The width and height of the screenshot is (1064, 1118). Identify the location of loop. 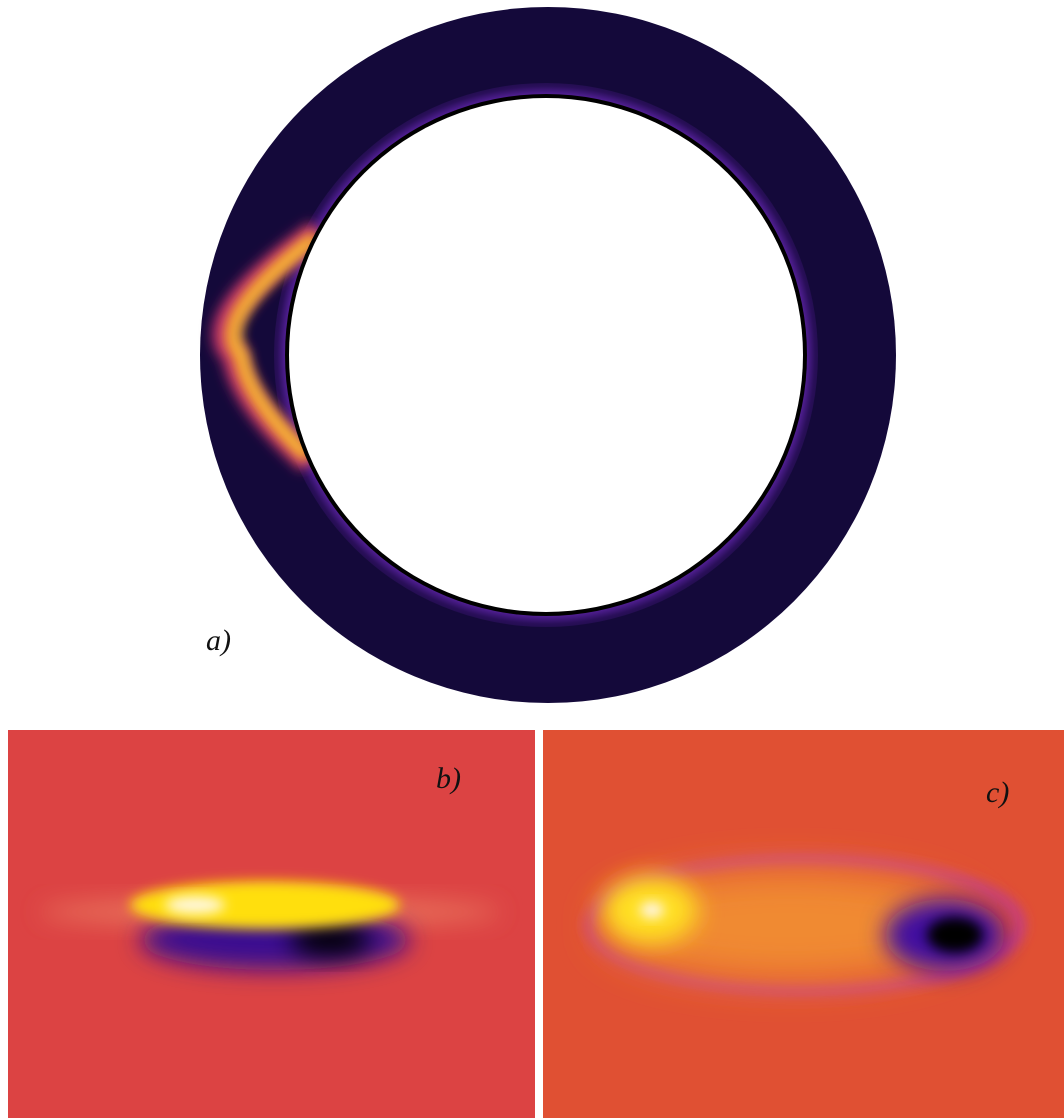
(805, 925).